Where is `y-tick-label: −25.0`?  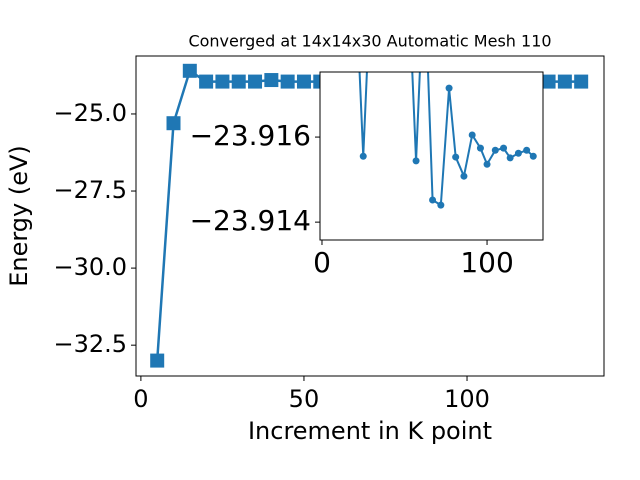 y-tick-label: −25.0 is located at coordinates (90, 113).